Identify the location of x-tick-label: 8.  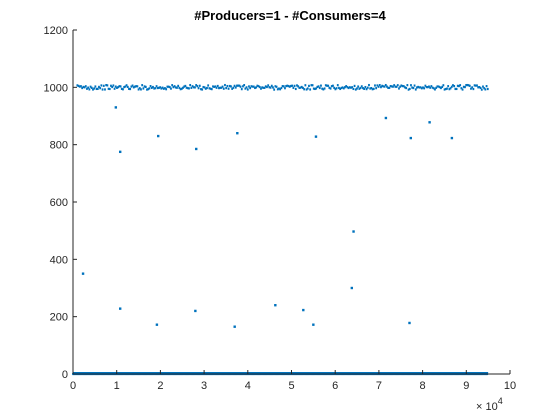
(423, 386).